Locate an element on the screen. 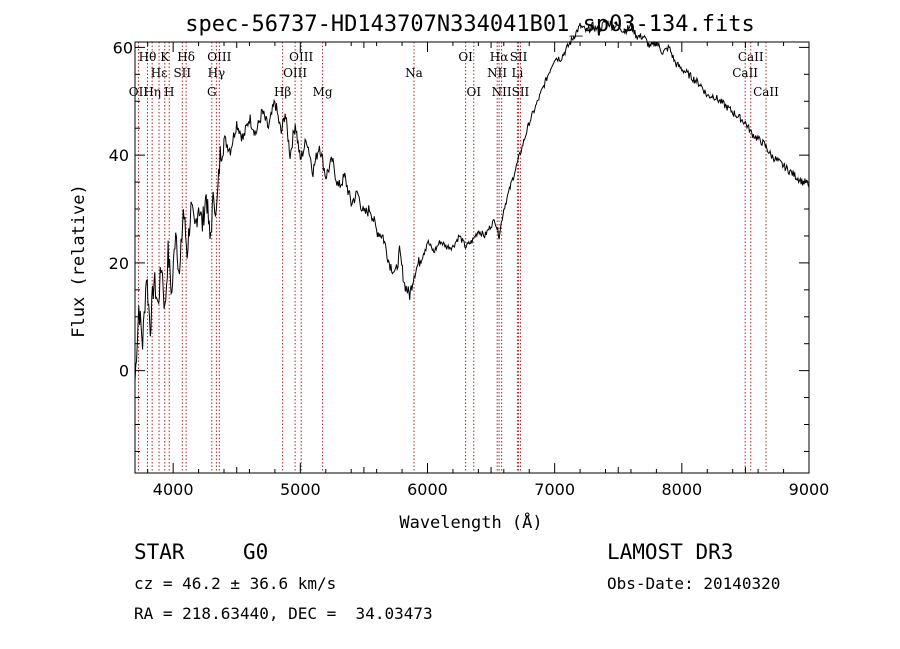 This screenshot has width=900, height=649. spectral-line-label: Mg is located at coordinates (323, 92).